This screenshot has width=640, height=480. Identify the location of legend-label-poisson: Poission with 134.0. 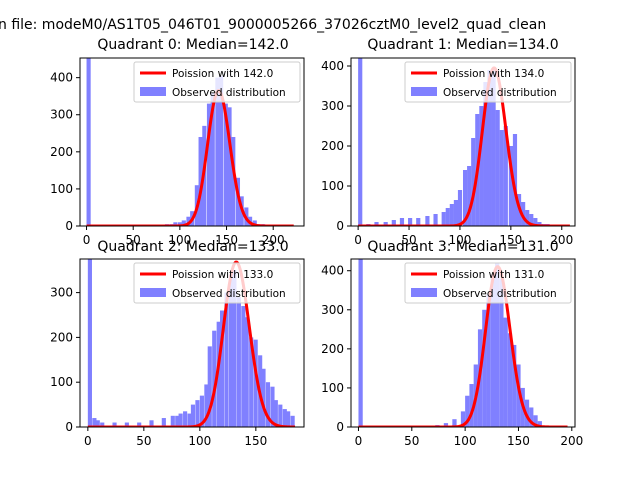
(493, 74).